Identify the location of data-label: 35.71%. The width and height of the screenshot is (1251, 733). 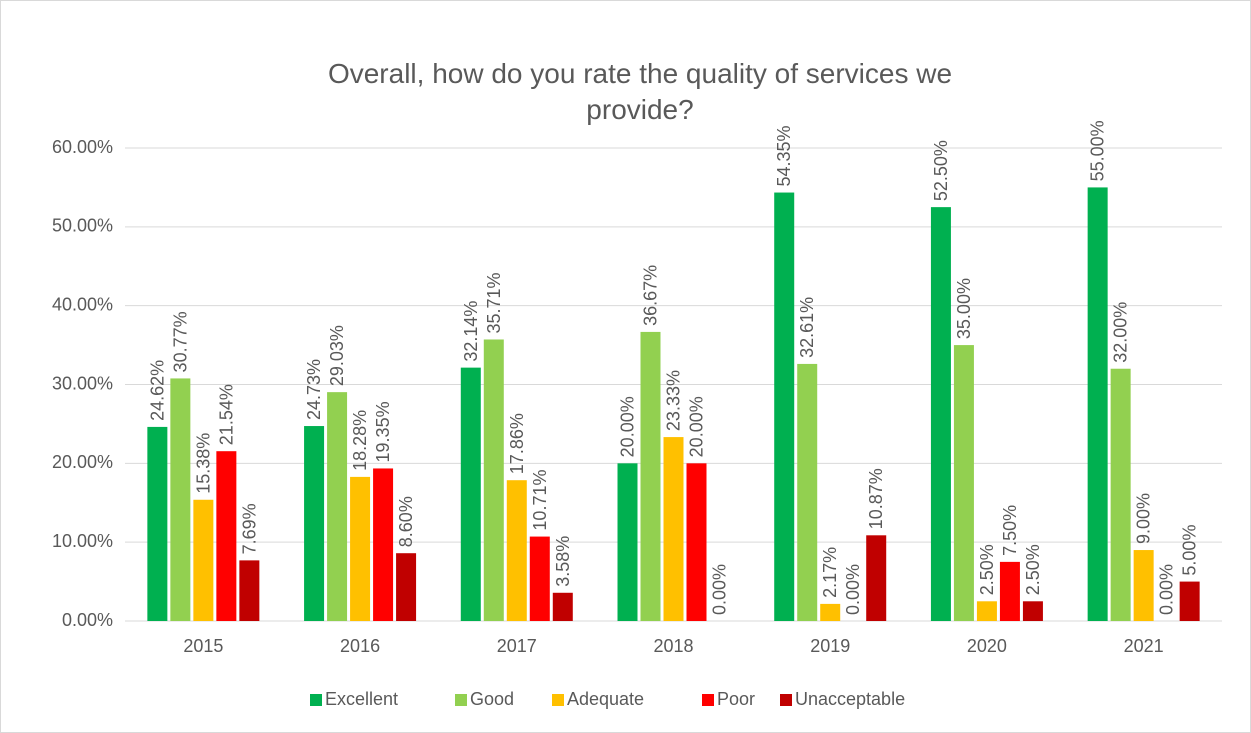
(494, 302).